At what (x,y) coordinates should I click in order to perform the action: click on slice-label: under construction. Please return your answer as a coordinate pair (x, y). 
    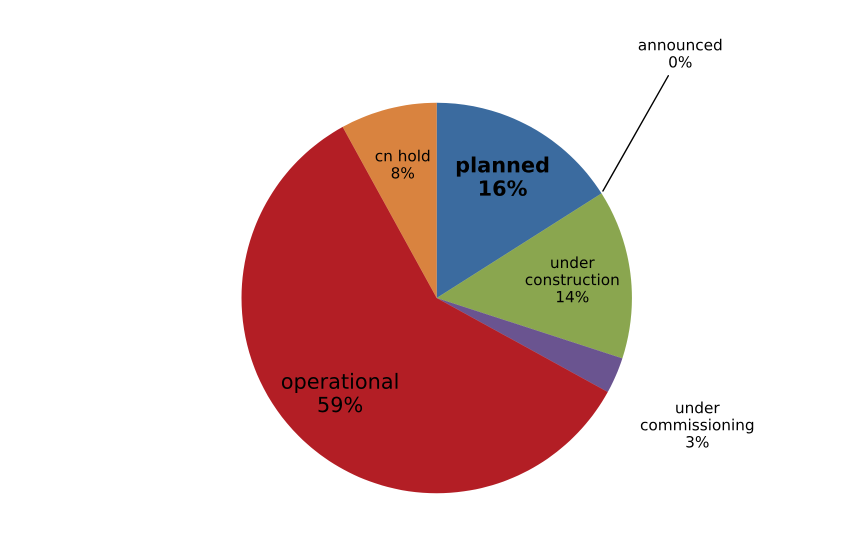
    Looking at the image, I should click on (572, 271).